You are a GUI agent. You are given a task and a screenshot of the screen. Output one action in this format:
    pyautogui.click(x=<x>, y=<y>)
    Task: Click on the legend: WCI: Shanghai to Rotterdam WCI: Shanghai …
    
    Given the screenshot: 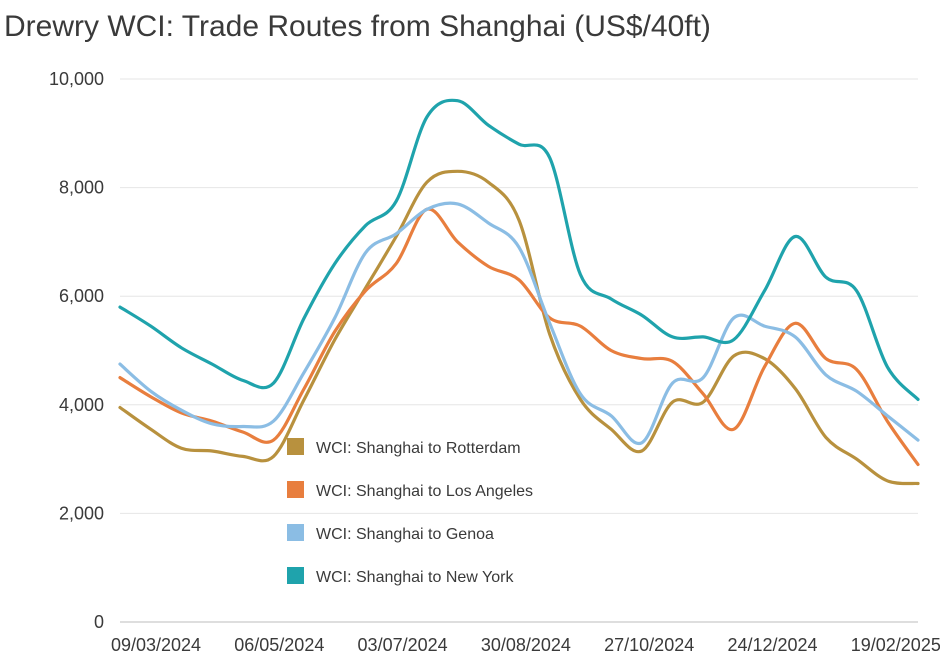 What is the action you would take?
    pyautogui.click(x=410, y=512)
    